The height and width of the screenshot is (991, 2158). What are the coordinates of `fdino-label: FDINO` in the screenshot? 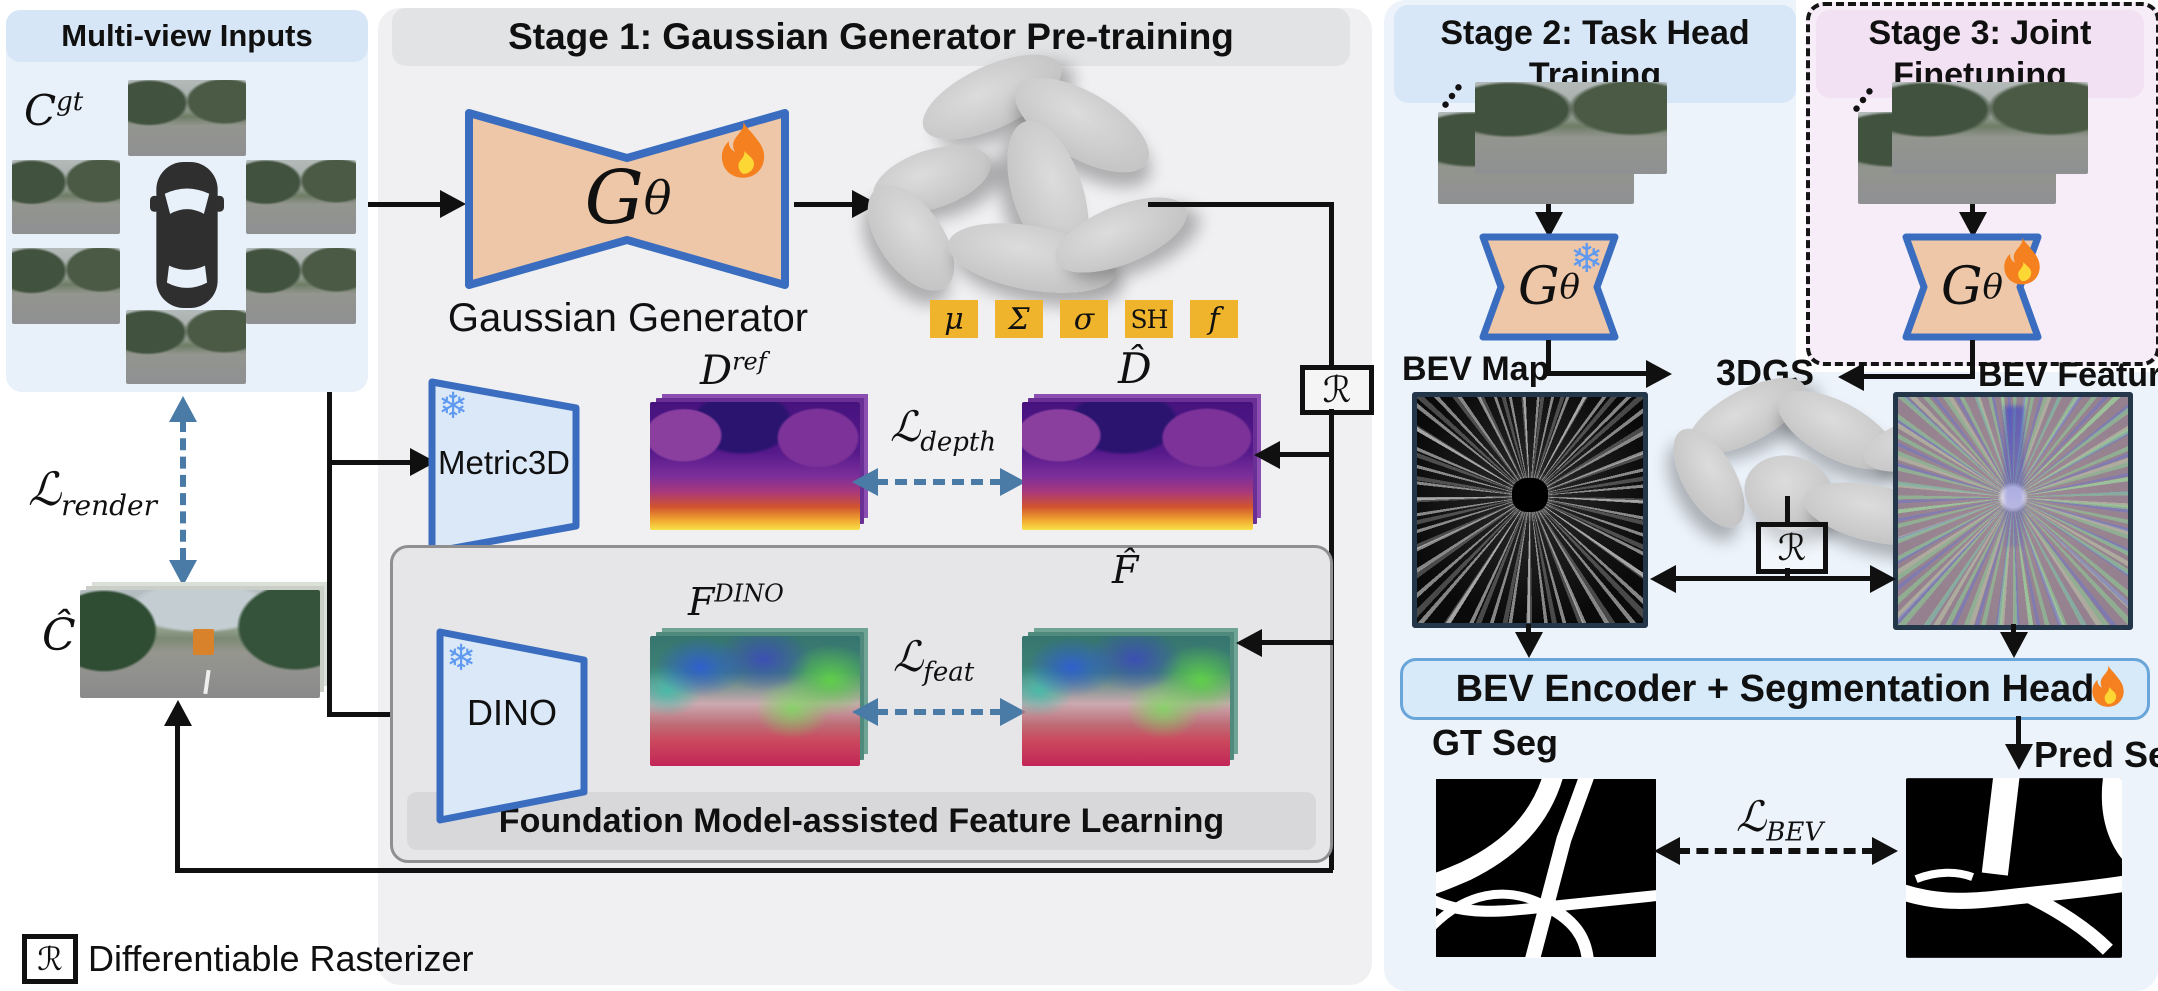 It's located at (736, 601).